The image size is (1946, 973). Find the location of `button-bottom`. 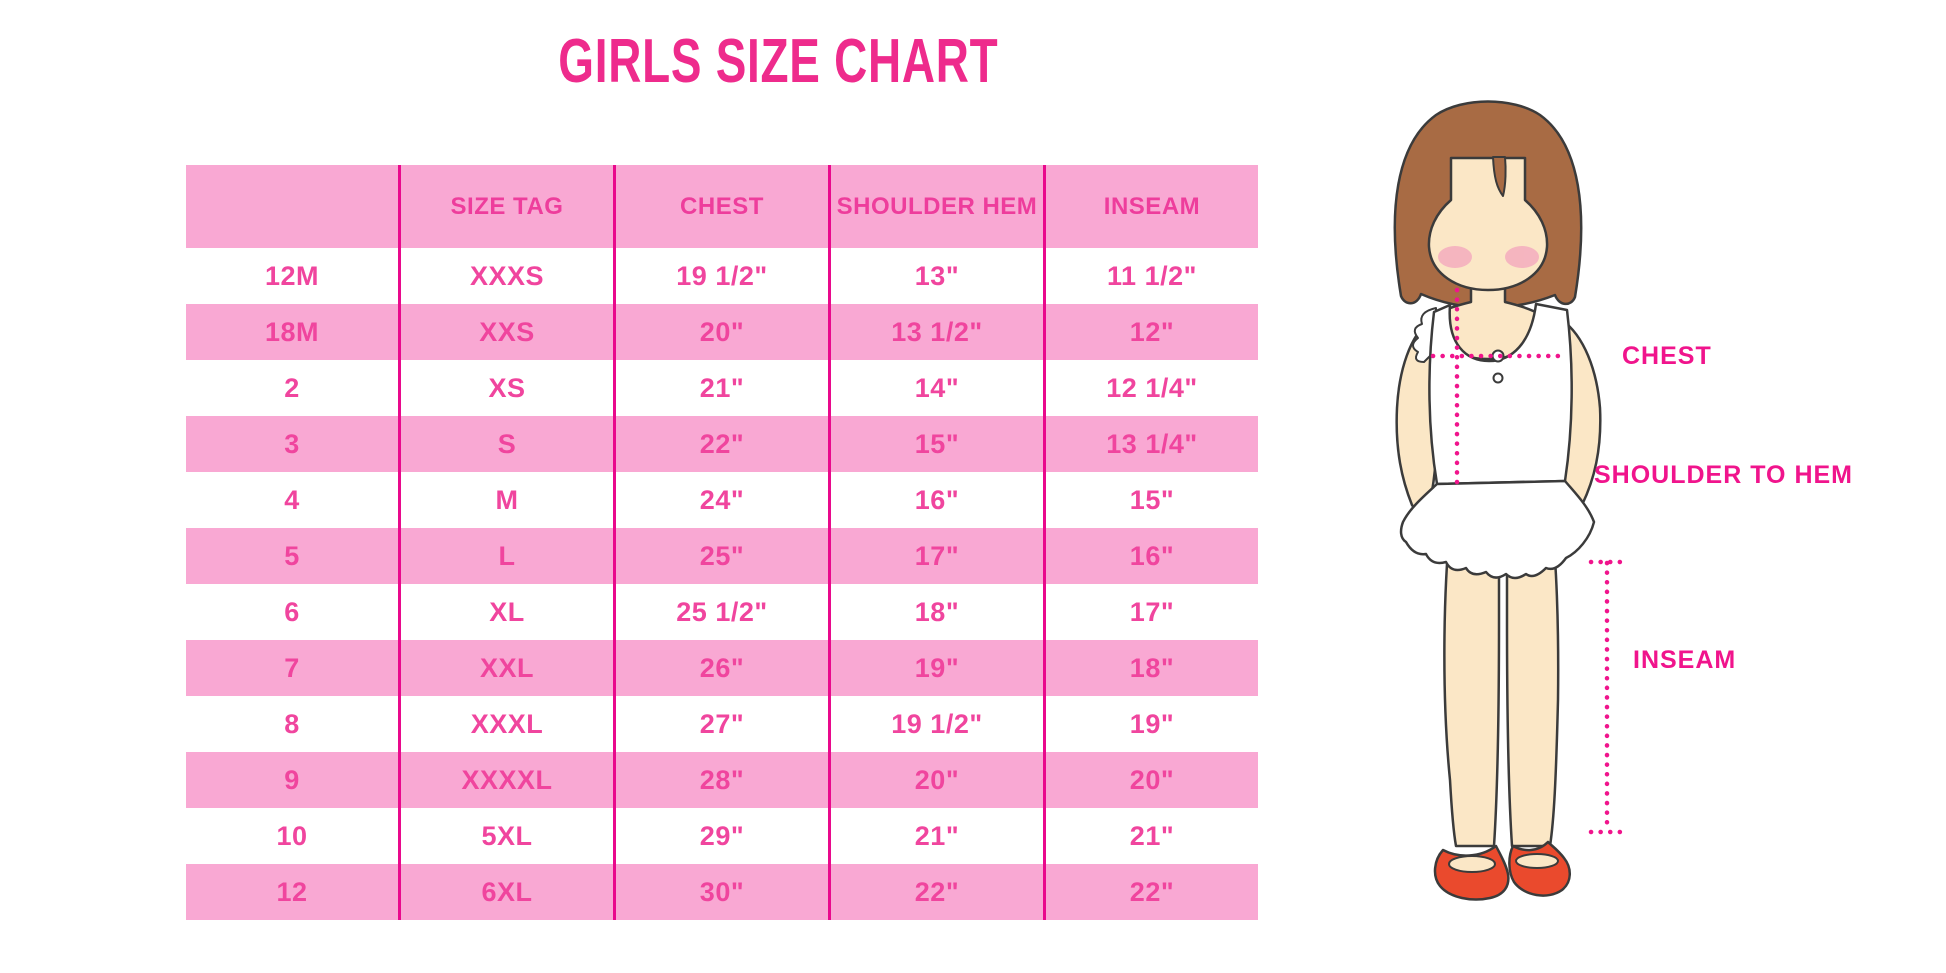

button-bottom is located at coordinates (1498, 378).